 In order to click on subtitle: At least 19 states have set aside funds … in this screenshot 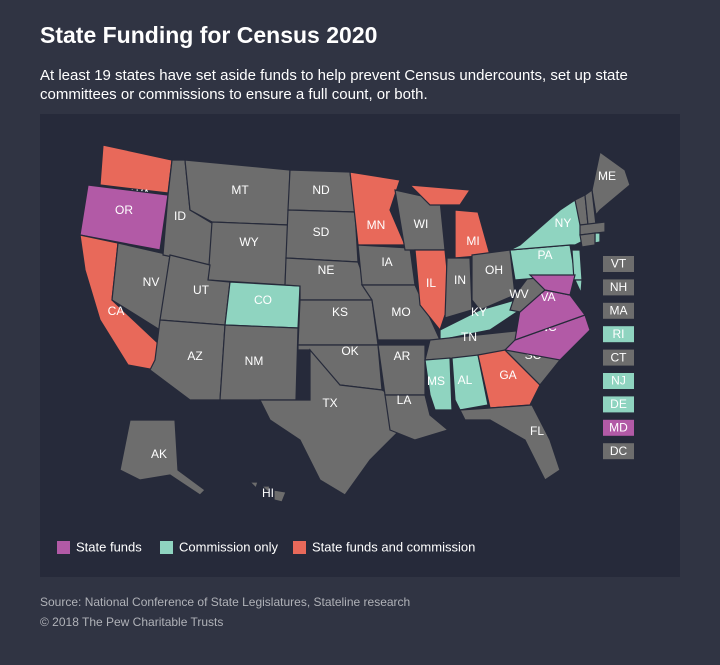, I will do `click(334, 85)`.